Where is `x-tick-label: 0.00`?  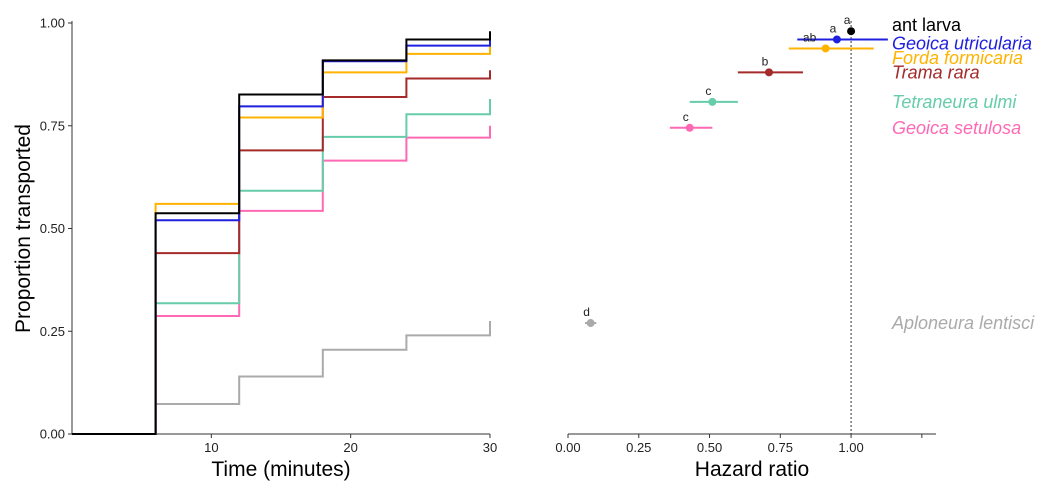
x-tick-label: 0.00 is located at coordinates (567, 447).